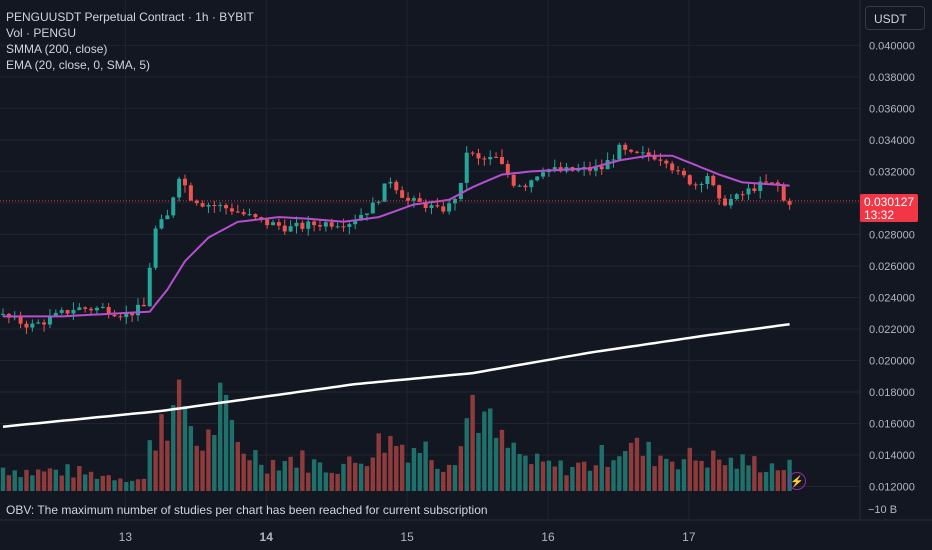 The image size is (932, 550). What do you see at coordinates (892, 456) in the screenshot?
I see `y-axis-tick-label: 0.014000` at bounding box center [892, 456].